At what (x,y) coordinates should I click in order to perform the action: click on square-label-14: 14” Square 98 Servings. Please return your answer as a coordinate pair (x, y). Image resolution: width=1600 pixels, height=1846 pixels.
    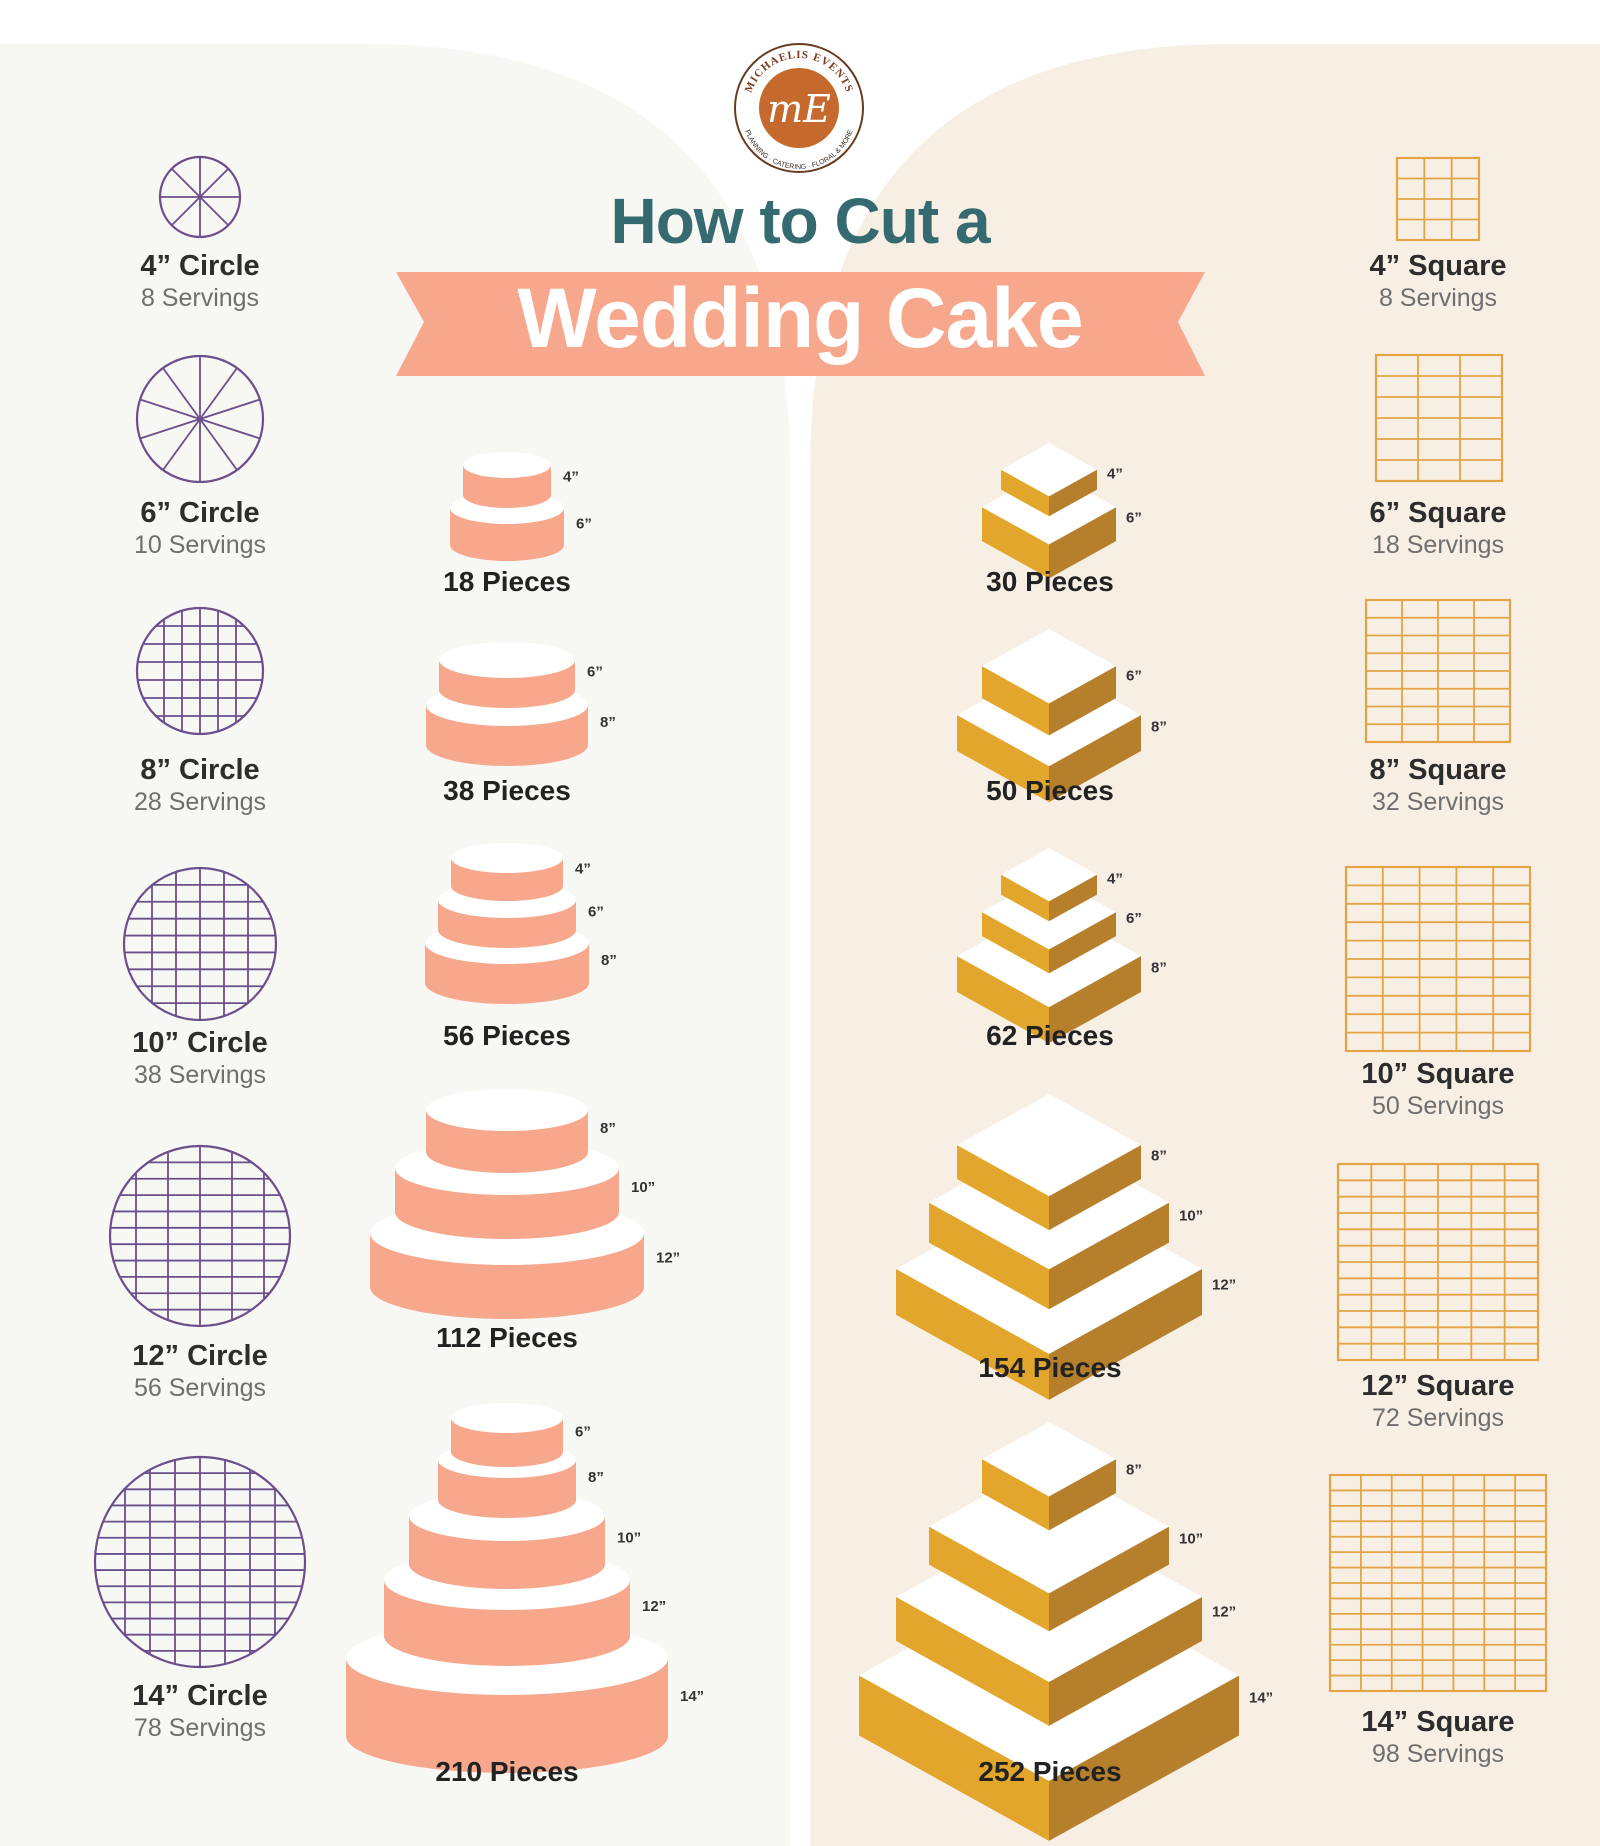
    Looking at the image, I should click on (1438, 1737).